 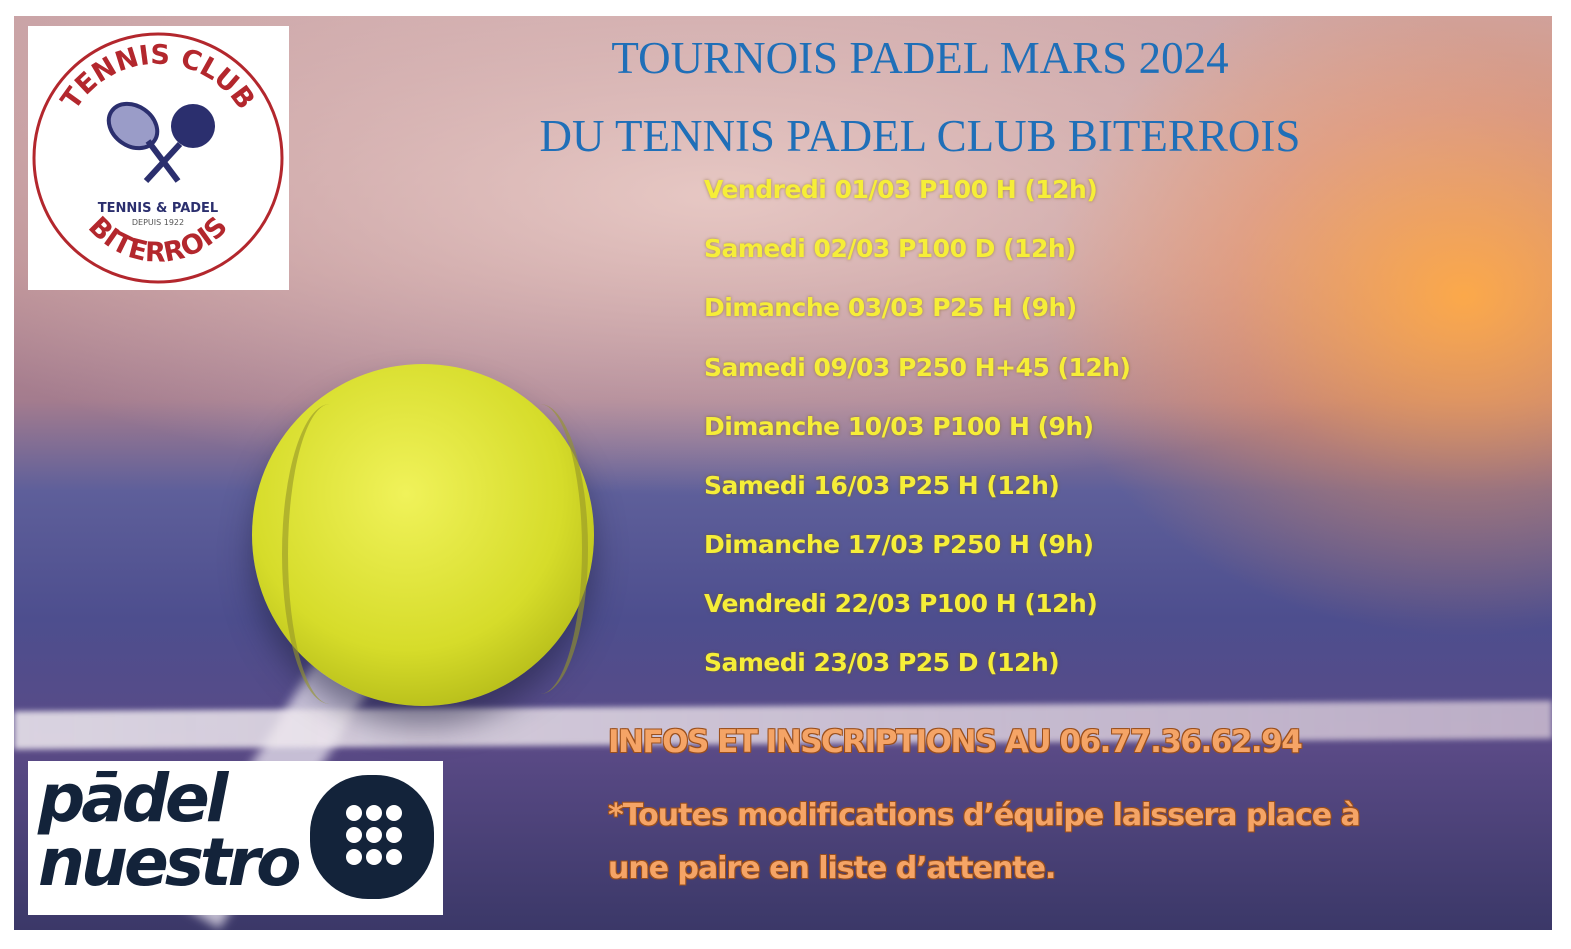 I want to click on contact-info: INFOS ET INSCRIPTIONS AU 06.77.36.62.94, so click(x=955, y=742).